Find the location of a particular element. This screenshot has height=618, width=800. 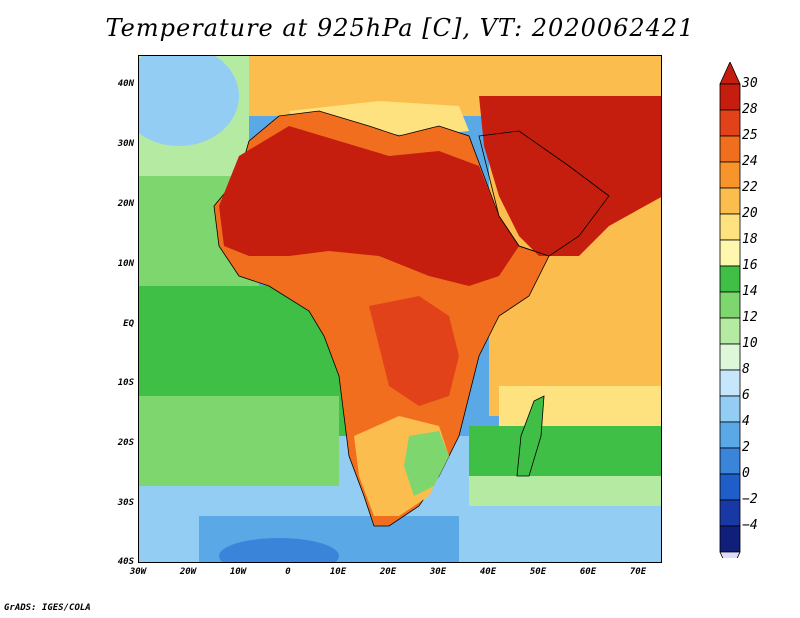

lon-label-10e: 10E is located at coordinates (338, 572).